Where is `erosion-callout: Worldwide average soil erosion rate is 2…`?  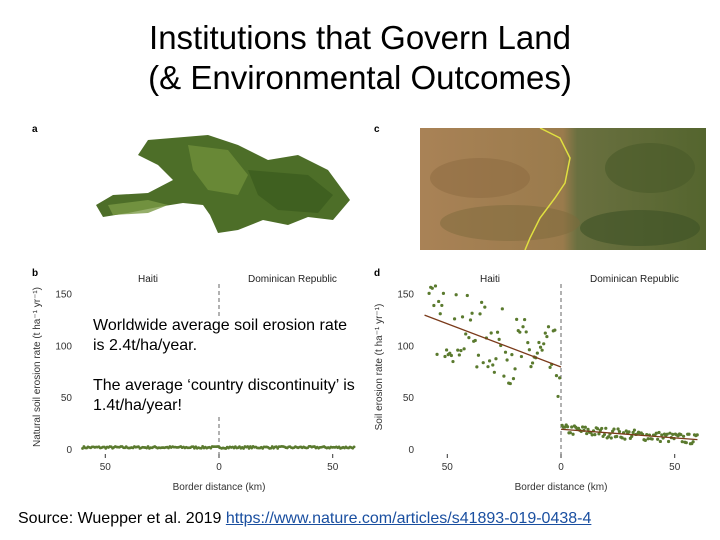
erosion-callout: Worldwide average soil erosion rate is 2… is located at coordinates (224, 366).